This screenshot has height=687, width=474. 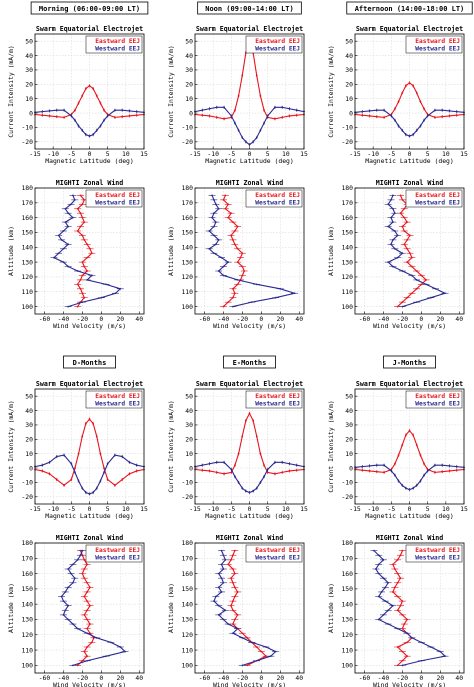 I want to click on y-axis-label: Altitude (km), so click(x=171, y=608).